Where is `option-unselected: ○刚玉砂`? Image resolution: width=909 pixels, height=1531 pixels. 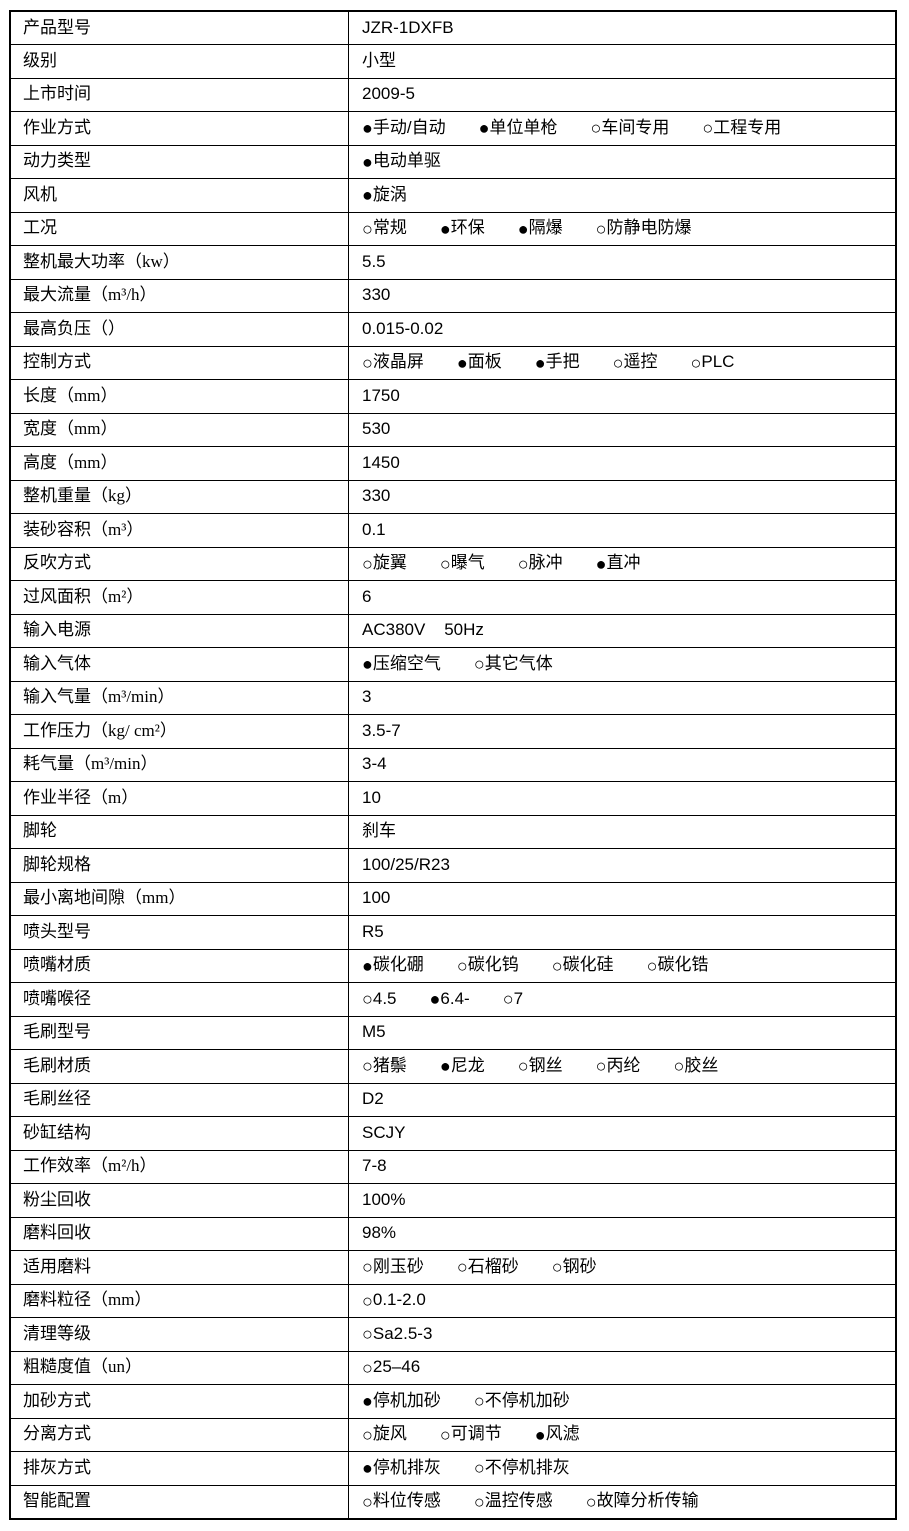
option-unselected: ○刚玉砂 is located at coordinates (393, 1267).